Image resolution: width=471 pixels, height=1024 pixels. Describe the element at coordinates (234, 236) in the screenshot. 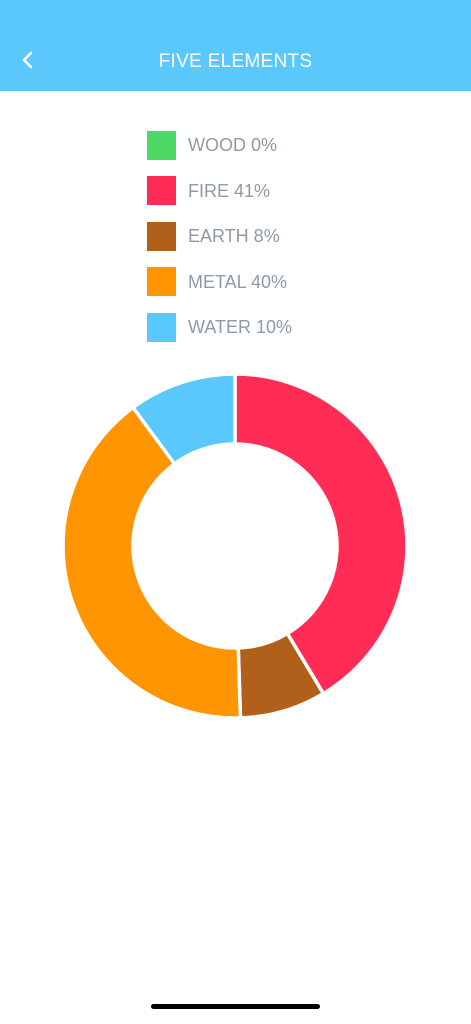

I see `legend-label-earth: EARTH 8%` at that location.